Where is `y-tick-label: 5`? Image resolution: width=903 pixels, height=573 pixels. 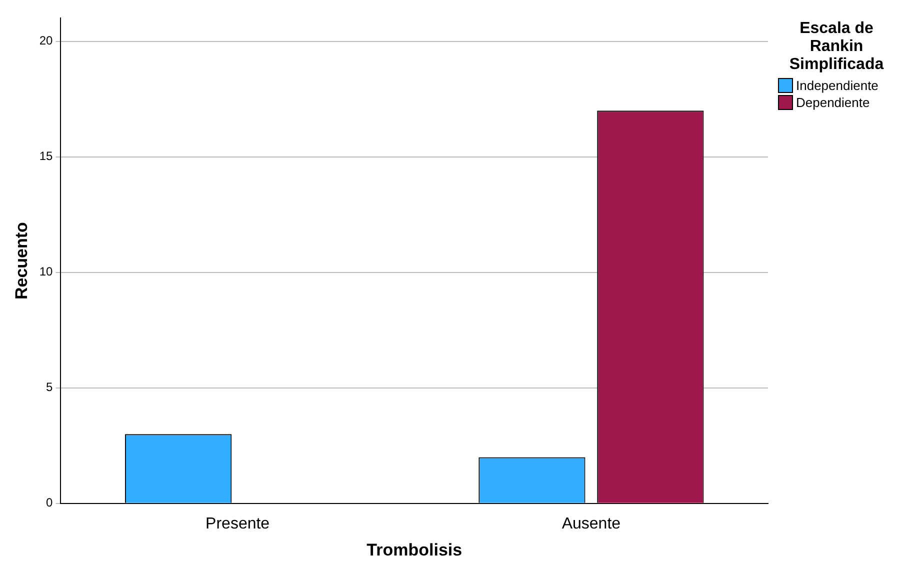
y-tick-label: 5 is located at coordinates (50, 387).